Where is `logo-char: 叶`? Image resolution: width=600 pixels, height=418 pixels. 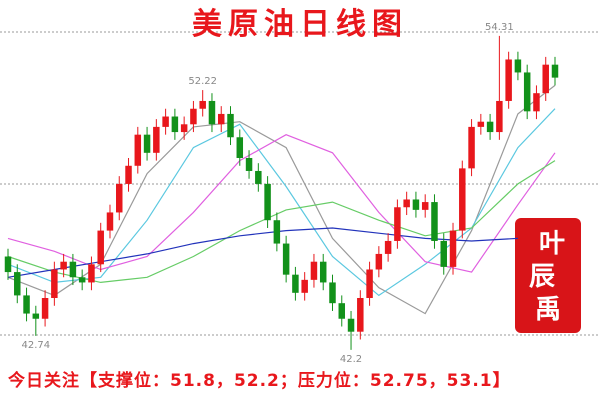 logo-char: 叶 is located at coordinates (552, 244).